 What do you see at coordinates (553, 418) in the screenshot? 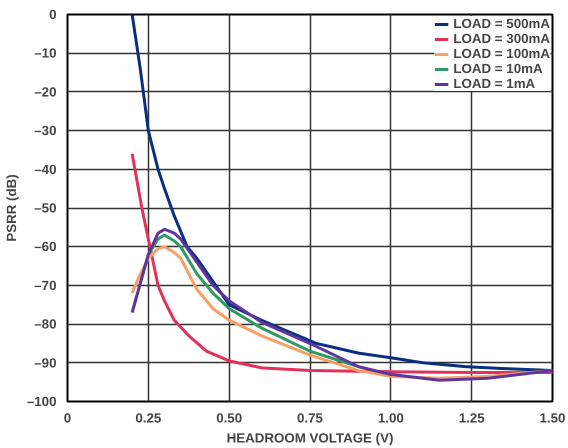
I see `x-tick-label: 1.50` at bounding box center [553, 418].